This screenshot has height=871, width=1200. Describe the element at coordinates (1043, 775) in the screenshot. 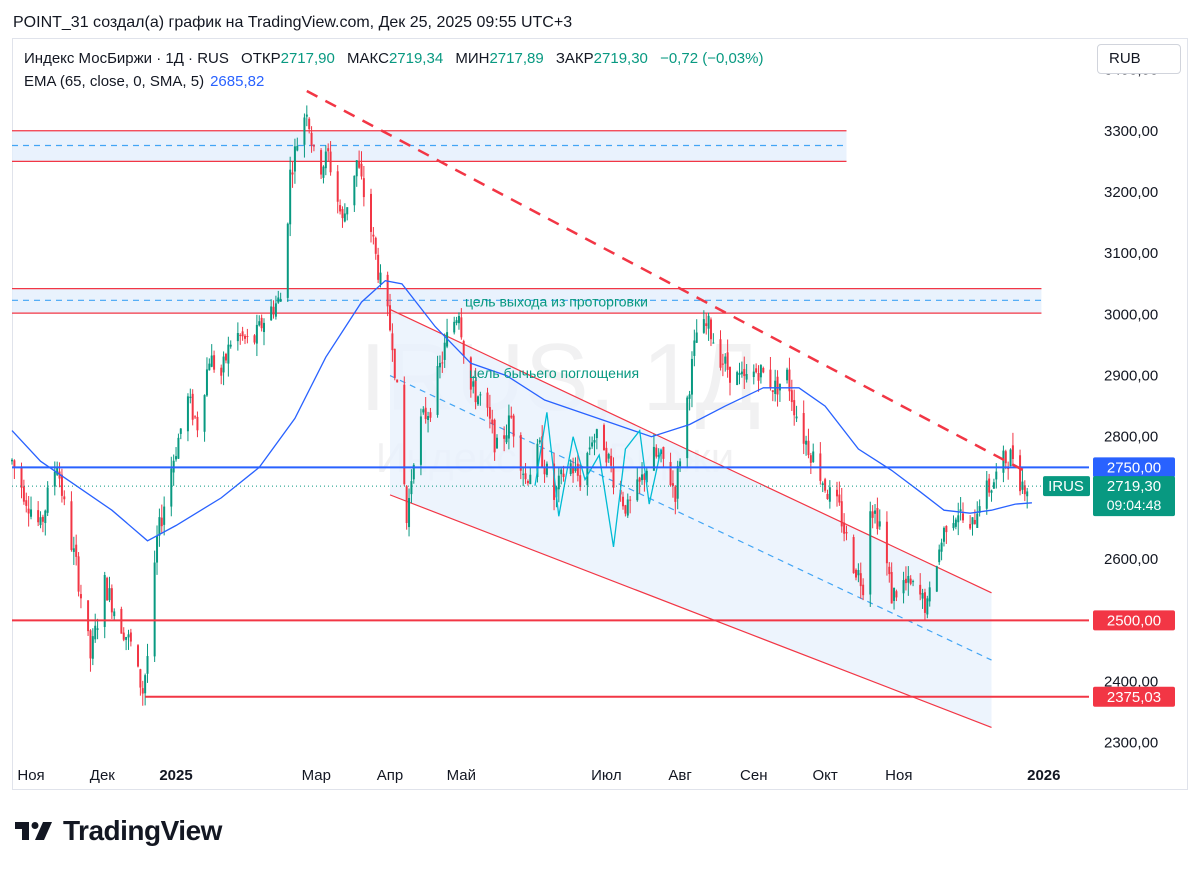

I see `x-tick-label: 2026` at that location.